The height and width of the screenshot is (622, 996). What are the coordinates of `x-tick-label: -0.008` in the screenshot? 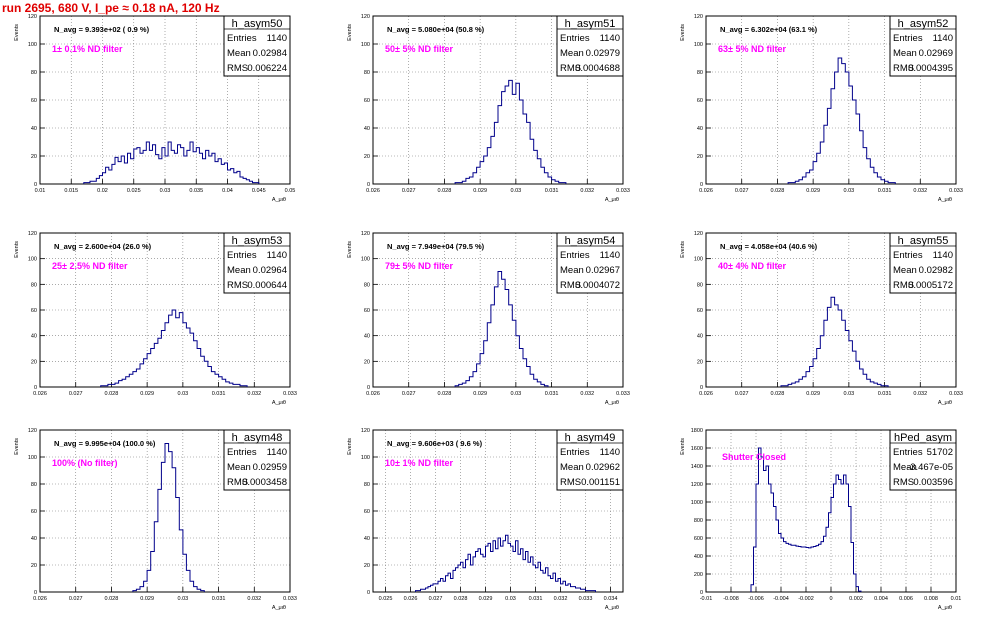 It's located at (731, 599).